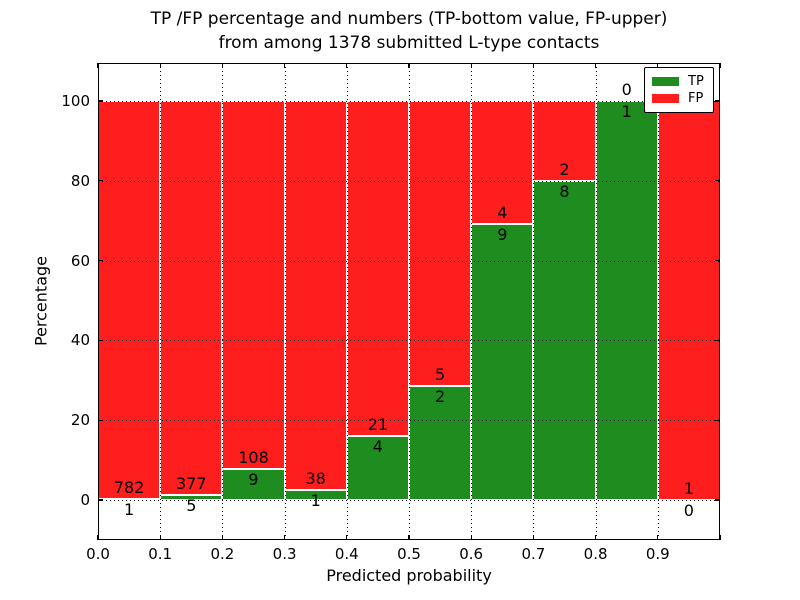  What do you see at coordinates (346, 554) in the screenshot?
I see `x-tick-label: 0.4` at bounding box center [346, 554].